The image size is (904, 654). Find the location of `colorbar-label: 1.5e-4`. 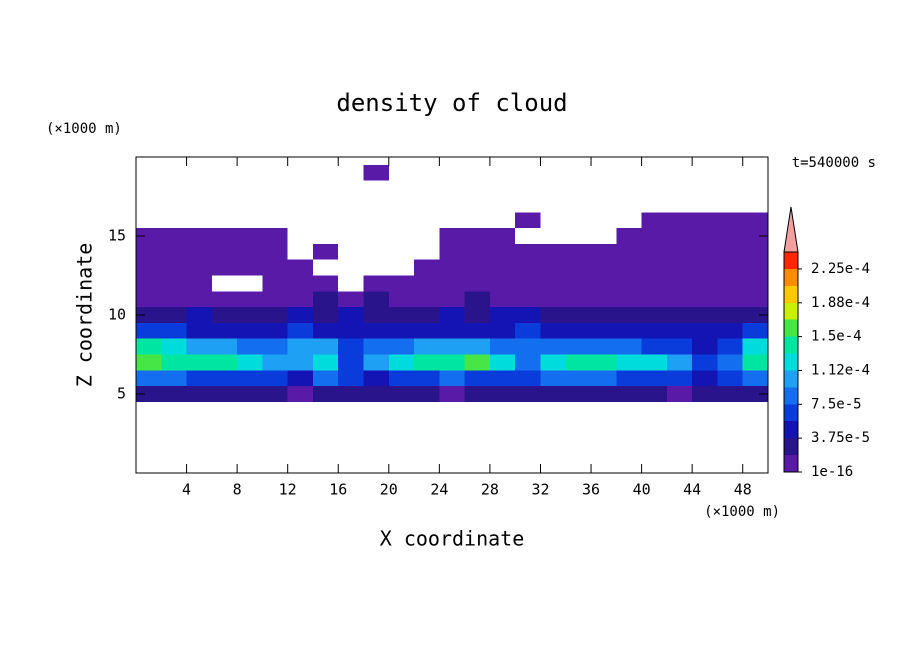

colorbar-label: 1.5e-4 is located at coordinates (836, 337).